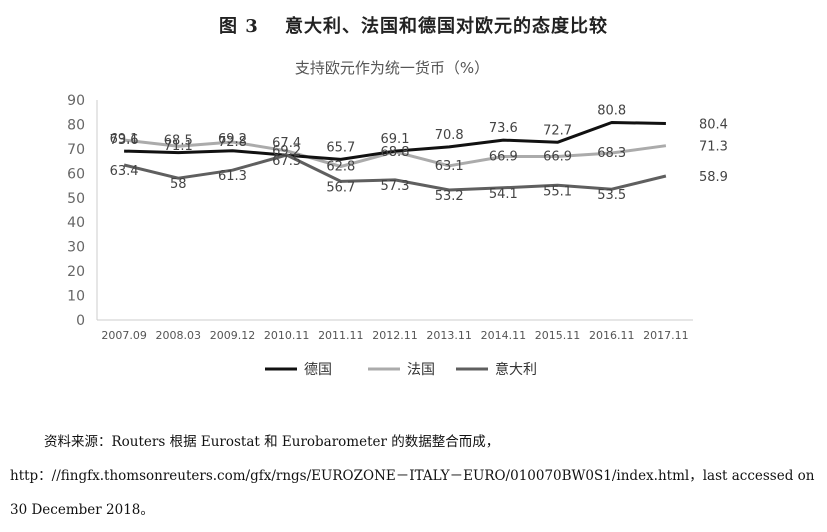 Image resolution: width=827 pixels, height=532 pixels. Describe the element at coordinates (287, 335) in the screenshot. I see `x-tick-label: 2010.11` at that location.